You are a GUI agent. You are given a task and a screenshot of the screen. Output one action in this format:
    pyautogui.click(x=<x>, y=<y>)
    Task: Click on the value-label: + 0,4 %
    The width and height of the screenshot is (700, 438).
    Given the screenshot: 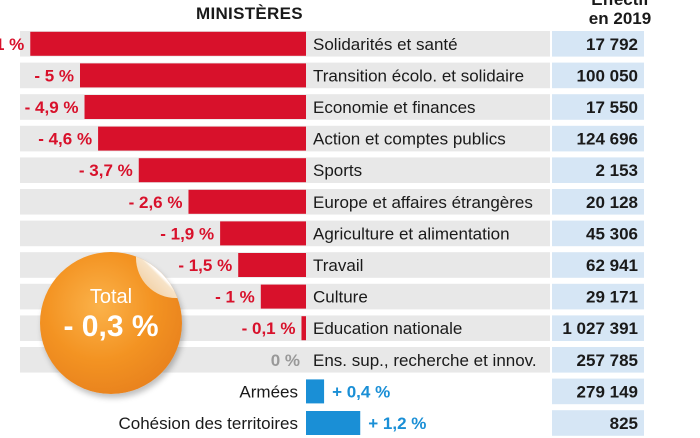 What is the action you would take?
    pyautogui.click(x=361, y=391)
    